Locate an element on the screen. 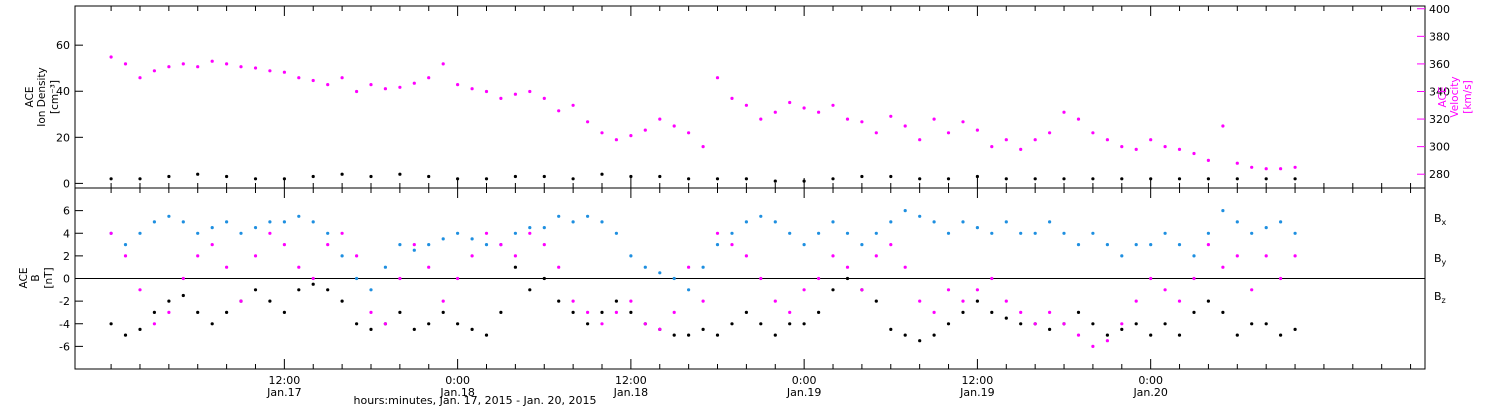 This screenshot has height=410, width=1500. density-tick-label: 60 is located at coordinates (63, 45).